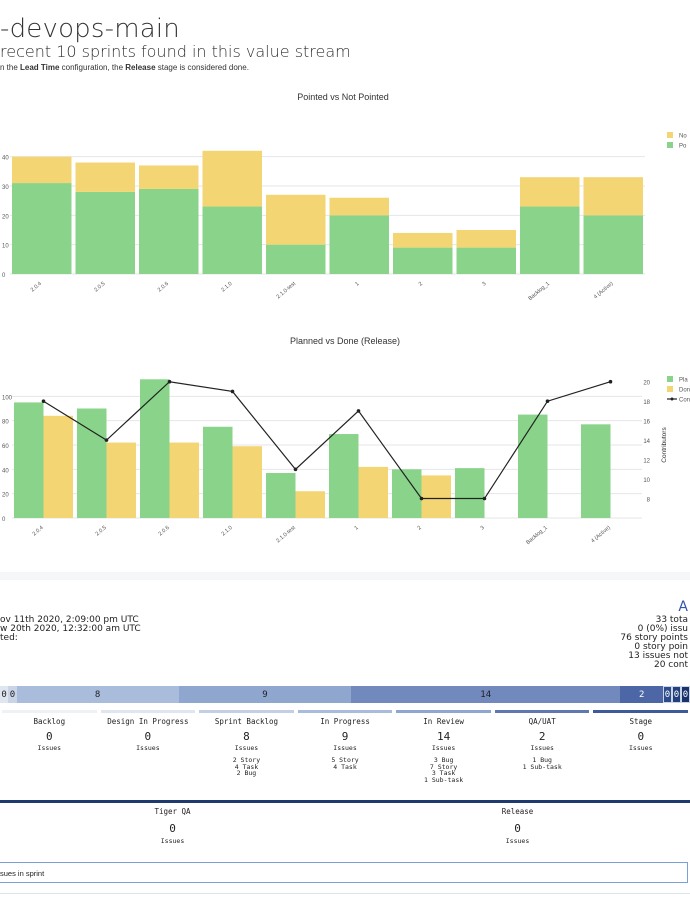  What do you see at coordinates (684, 391) in the screenshot?
I see `legend-label: Don` at bounding box center [684, 391].